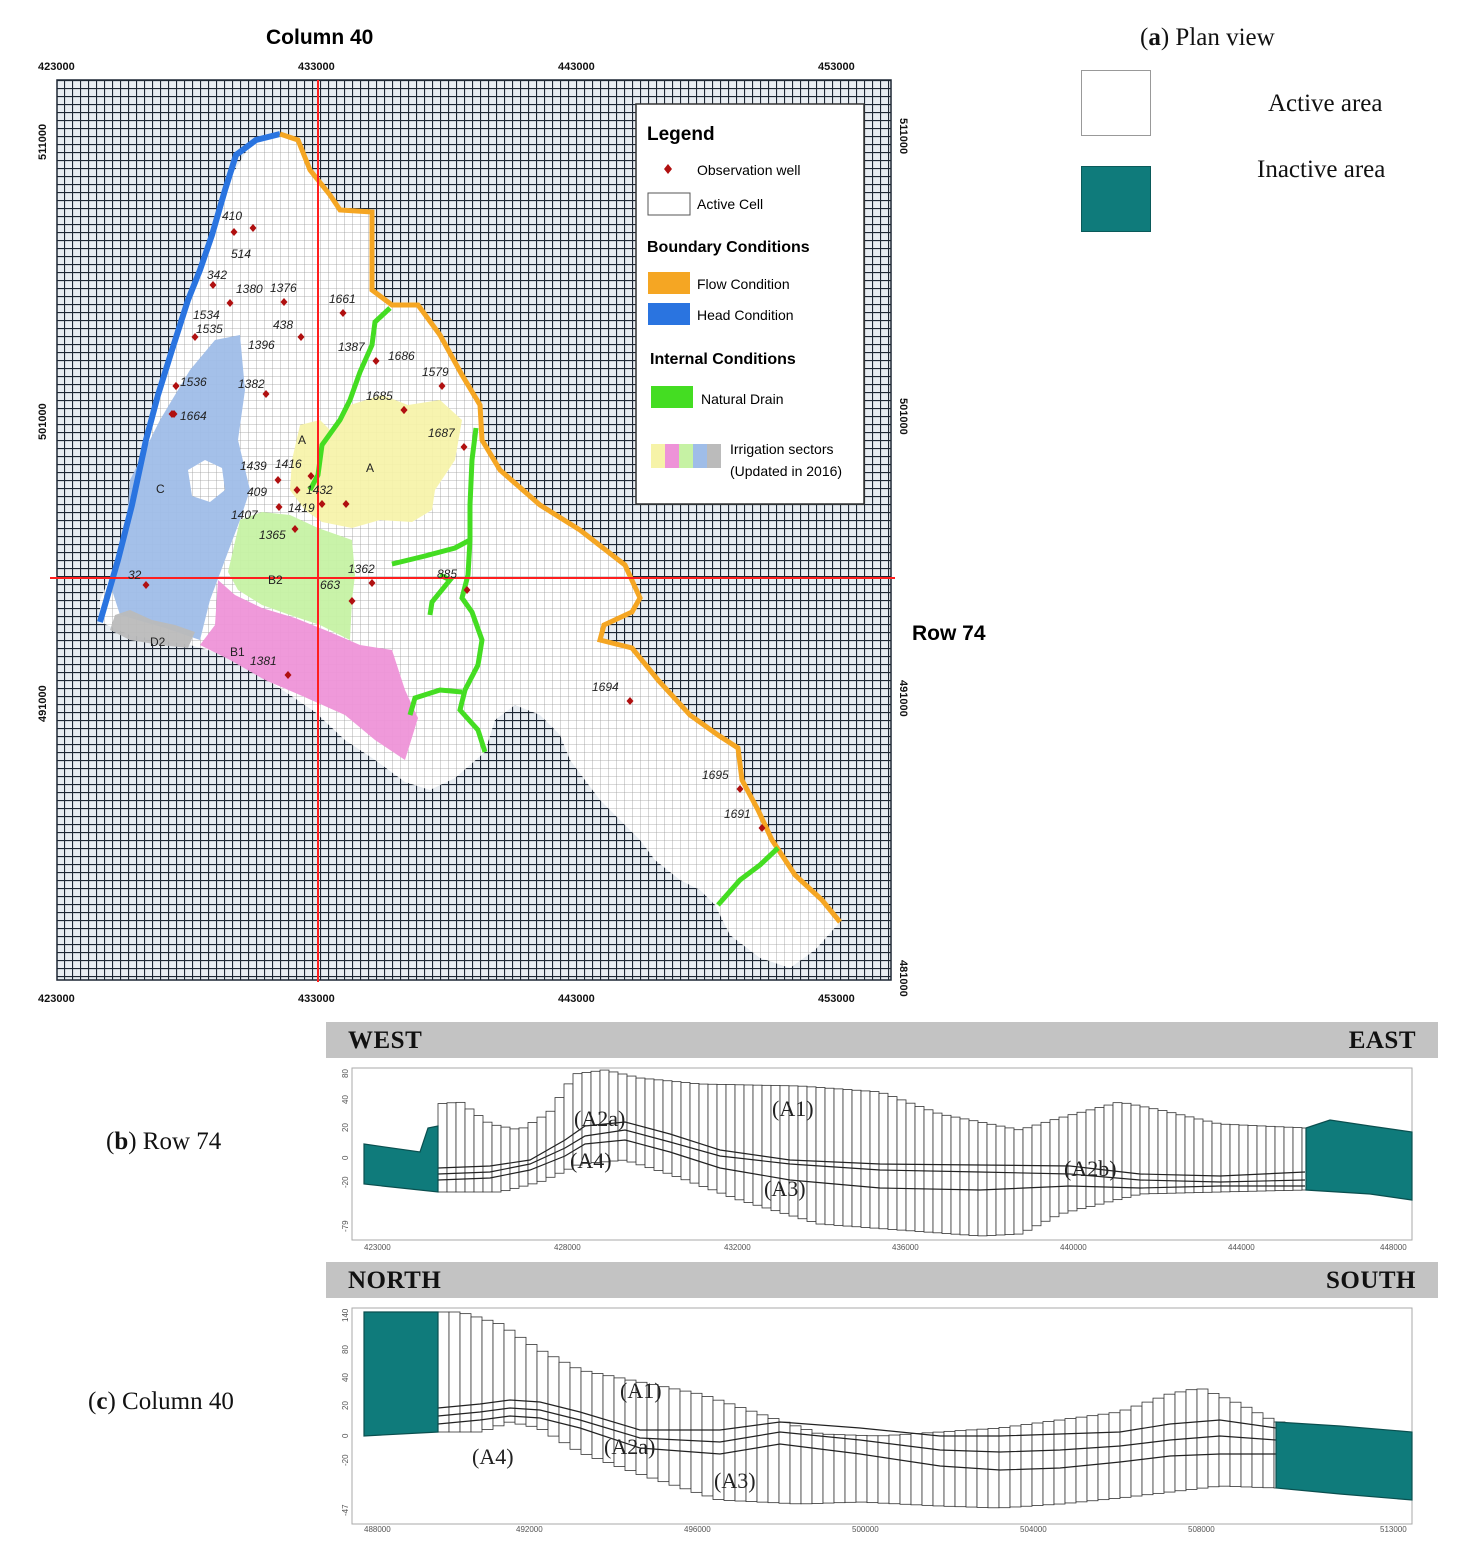  Describe the element at coordinates (793, 1108) in the screenshot. I see `unit-label: (A1)` at that location.